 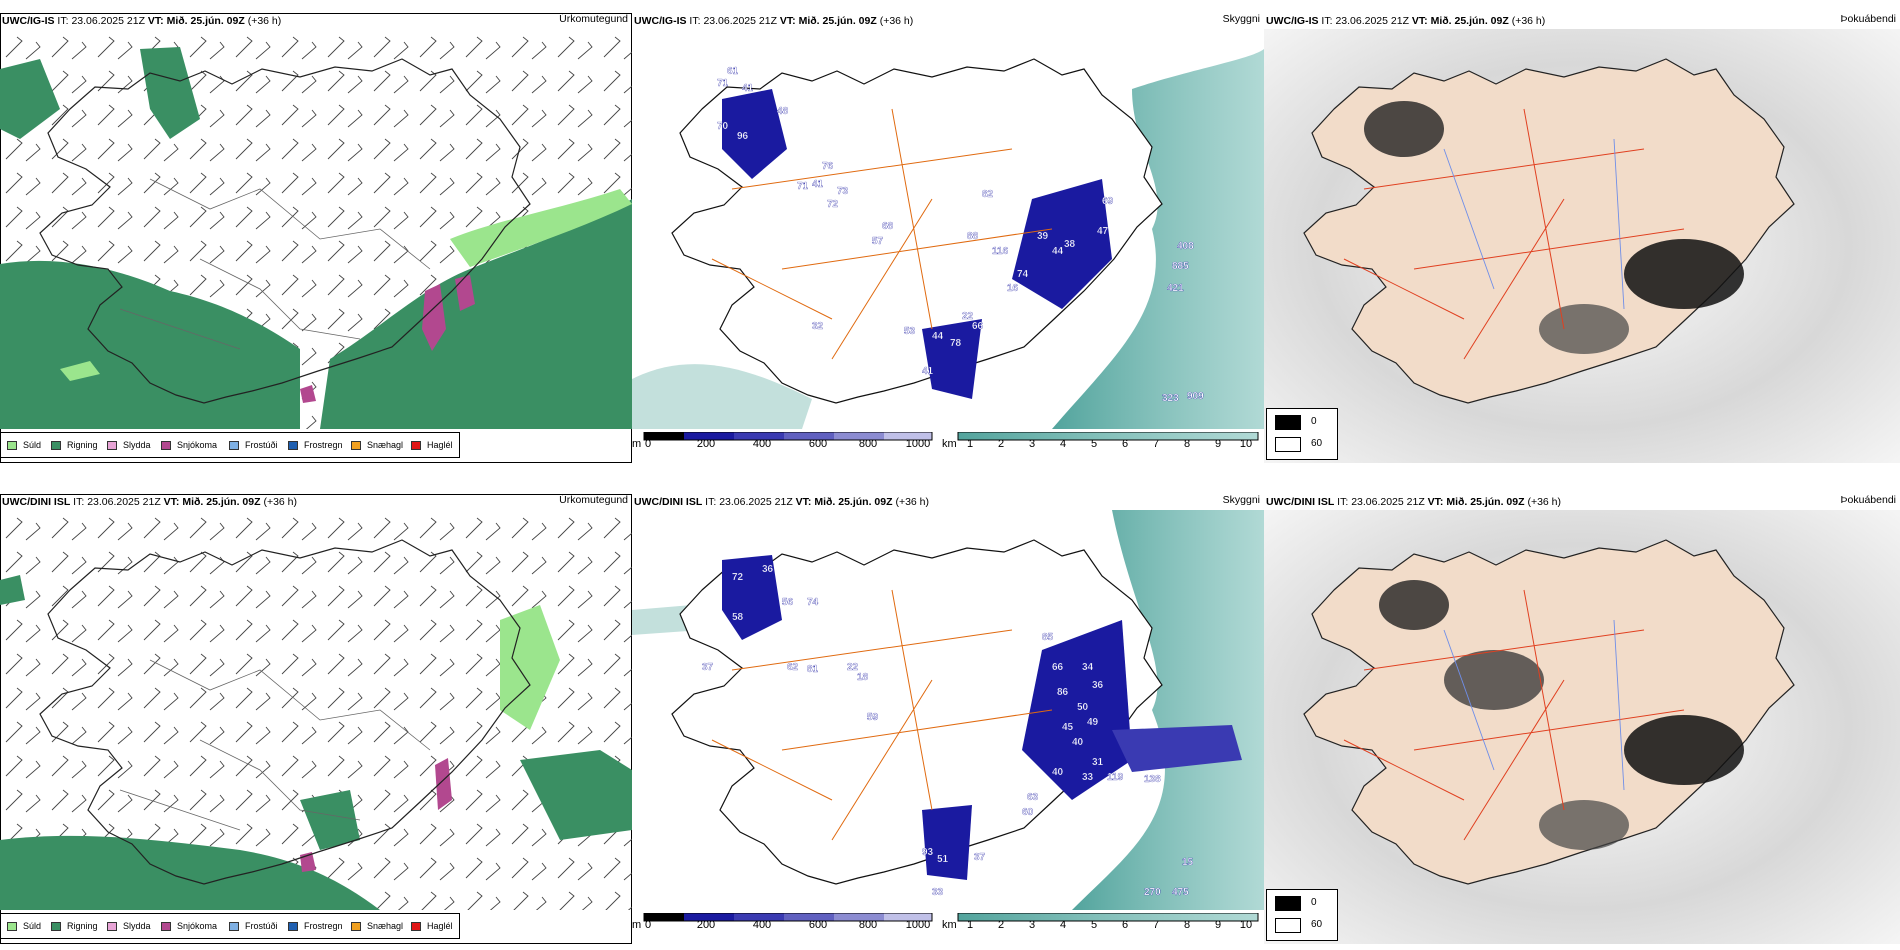 I want to click on cloud-base-value: 59, so click(x=873, y=717).